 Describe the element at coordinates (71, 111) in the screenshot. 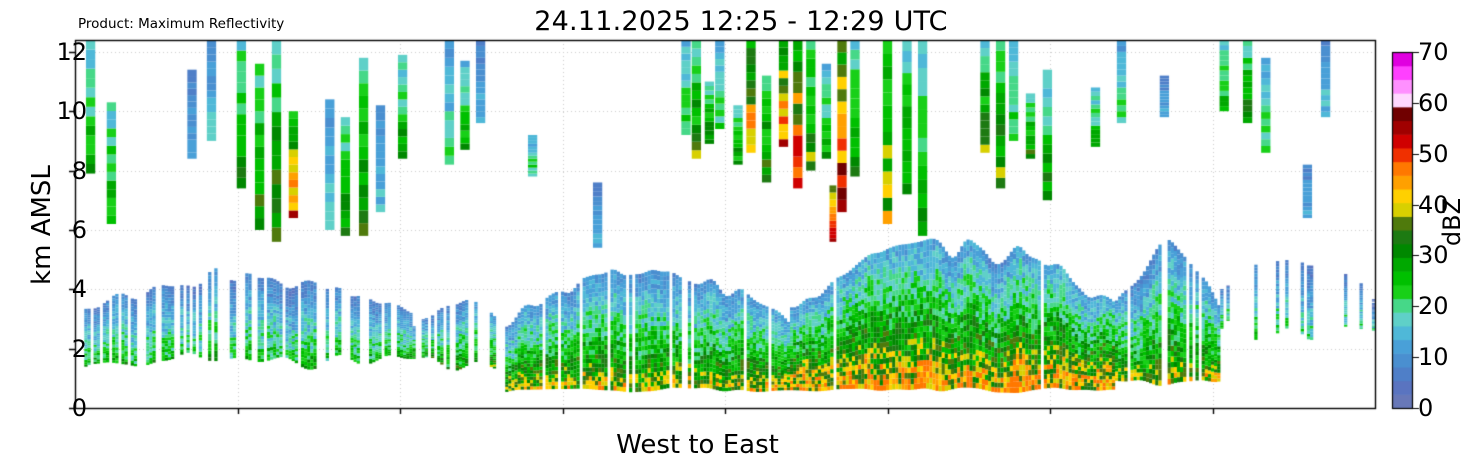

I see `y-tick-label-10: 10` at that location.